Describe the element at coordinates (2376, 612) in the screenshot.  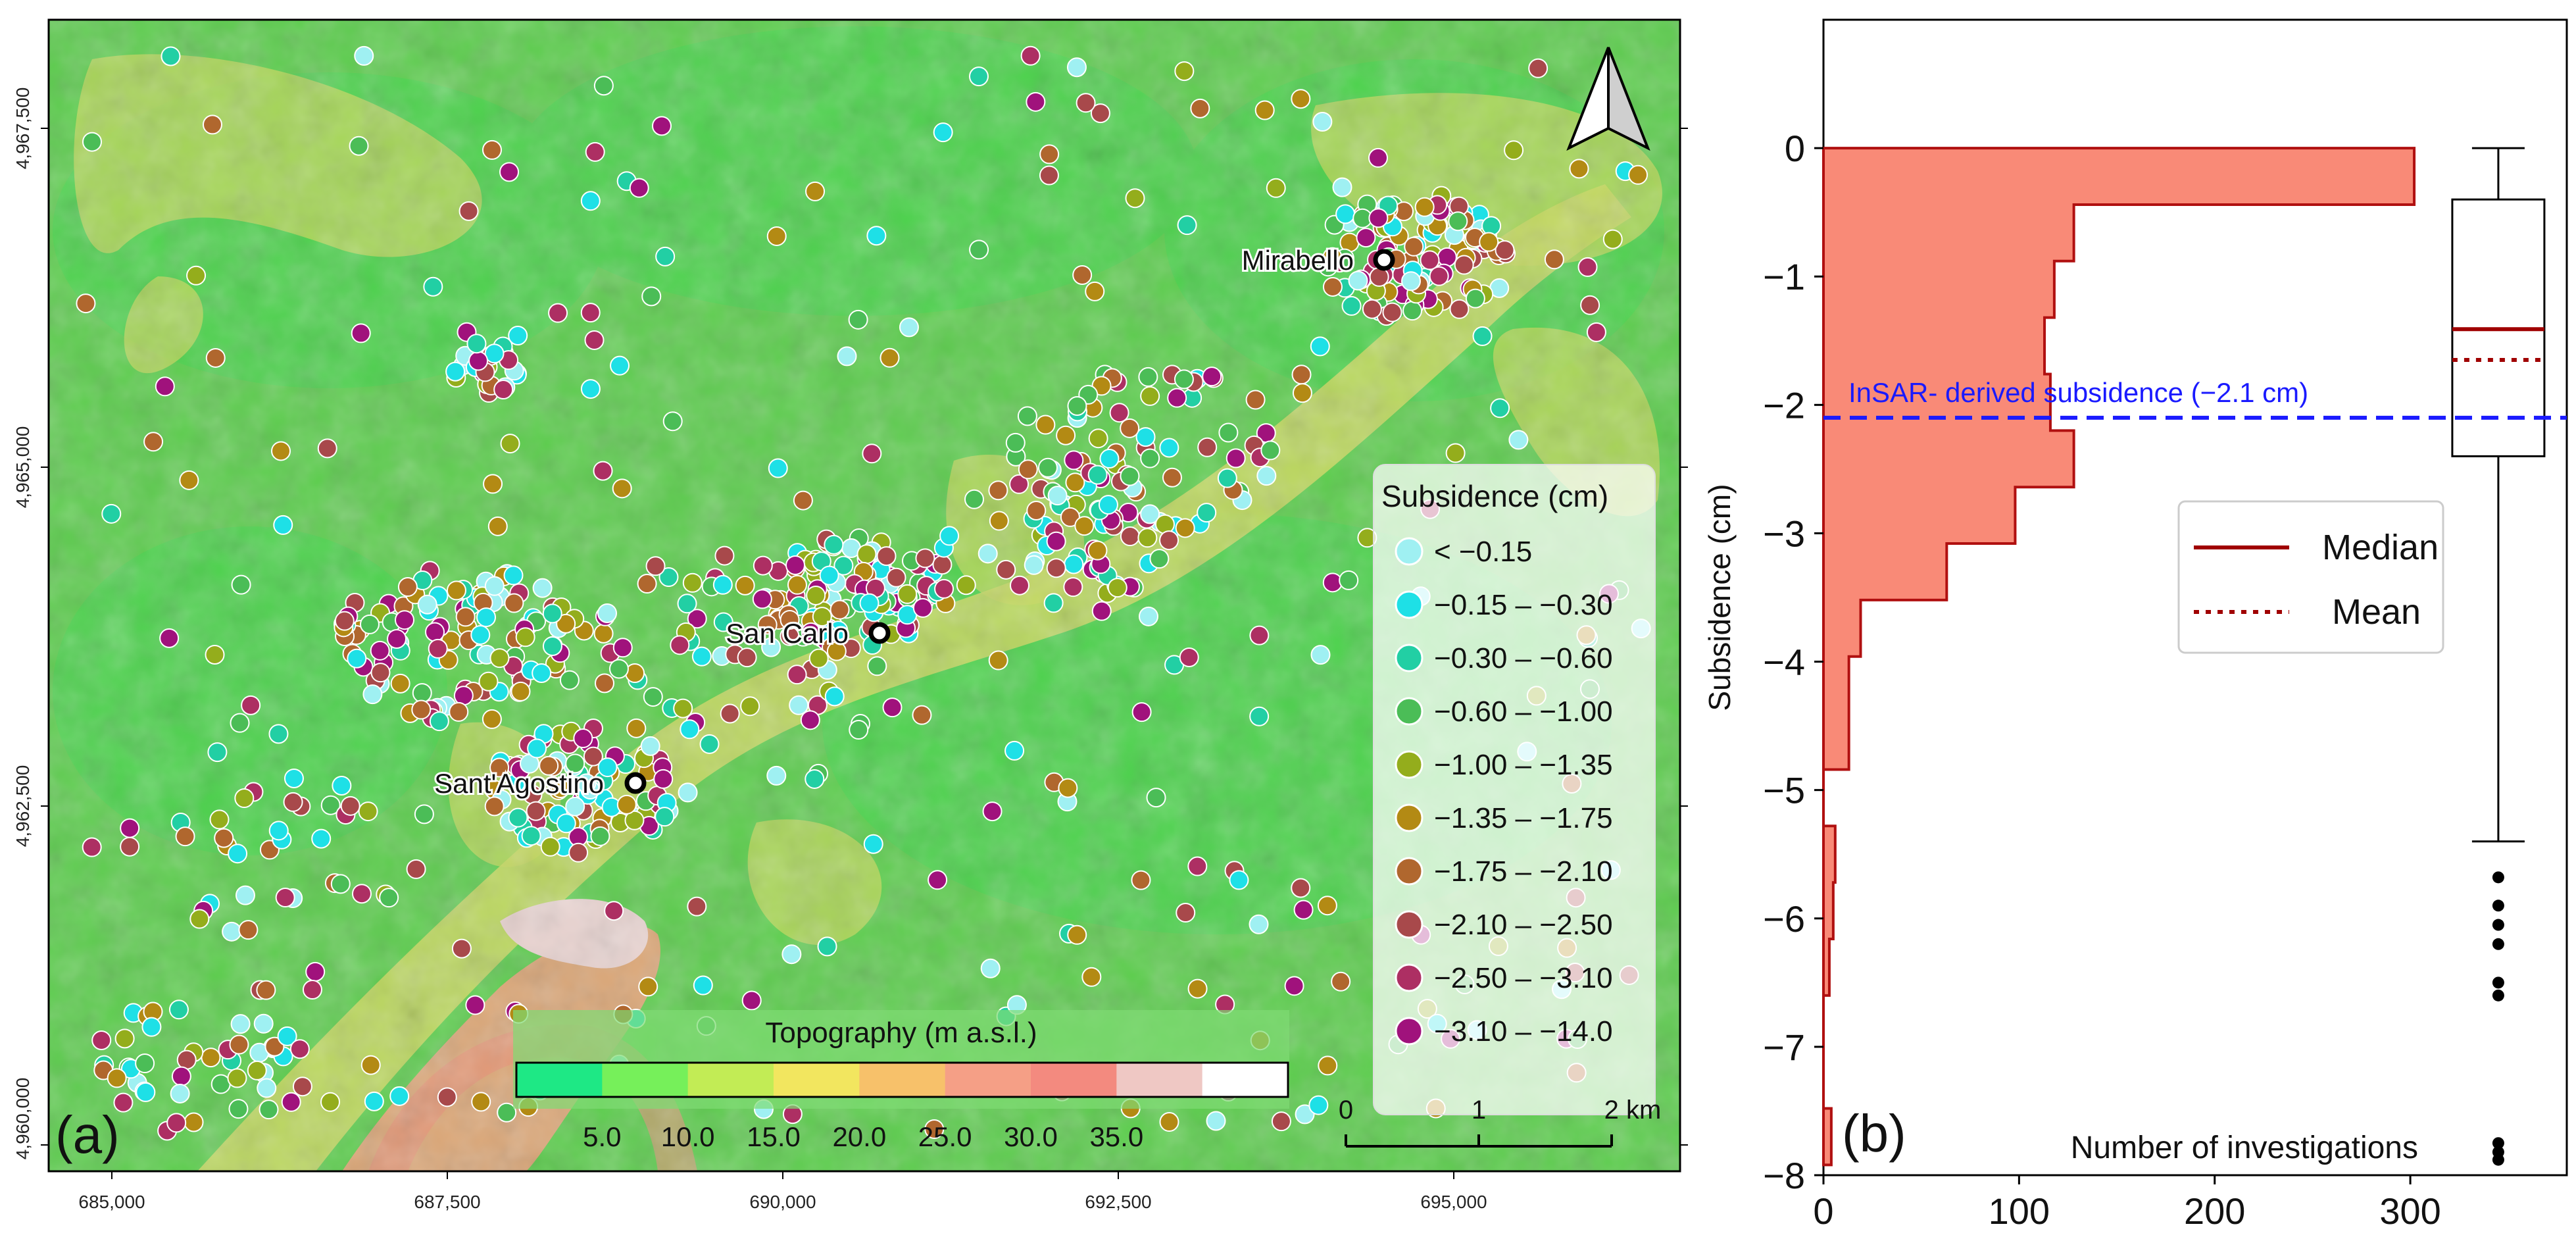
I see `legend-mean-label: Mean` at that location.